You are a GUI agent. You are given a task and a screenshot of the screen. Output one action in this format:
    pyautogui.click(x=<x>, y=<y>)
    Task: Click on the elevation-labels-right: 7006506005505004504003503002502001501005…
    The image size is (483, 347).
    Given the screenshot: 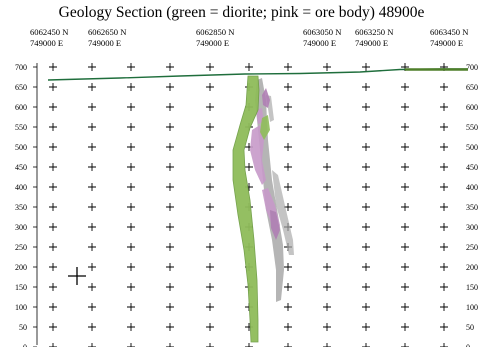 What is the action you would take?
    pyautogui.click(x=472, y=205)
    